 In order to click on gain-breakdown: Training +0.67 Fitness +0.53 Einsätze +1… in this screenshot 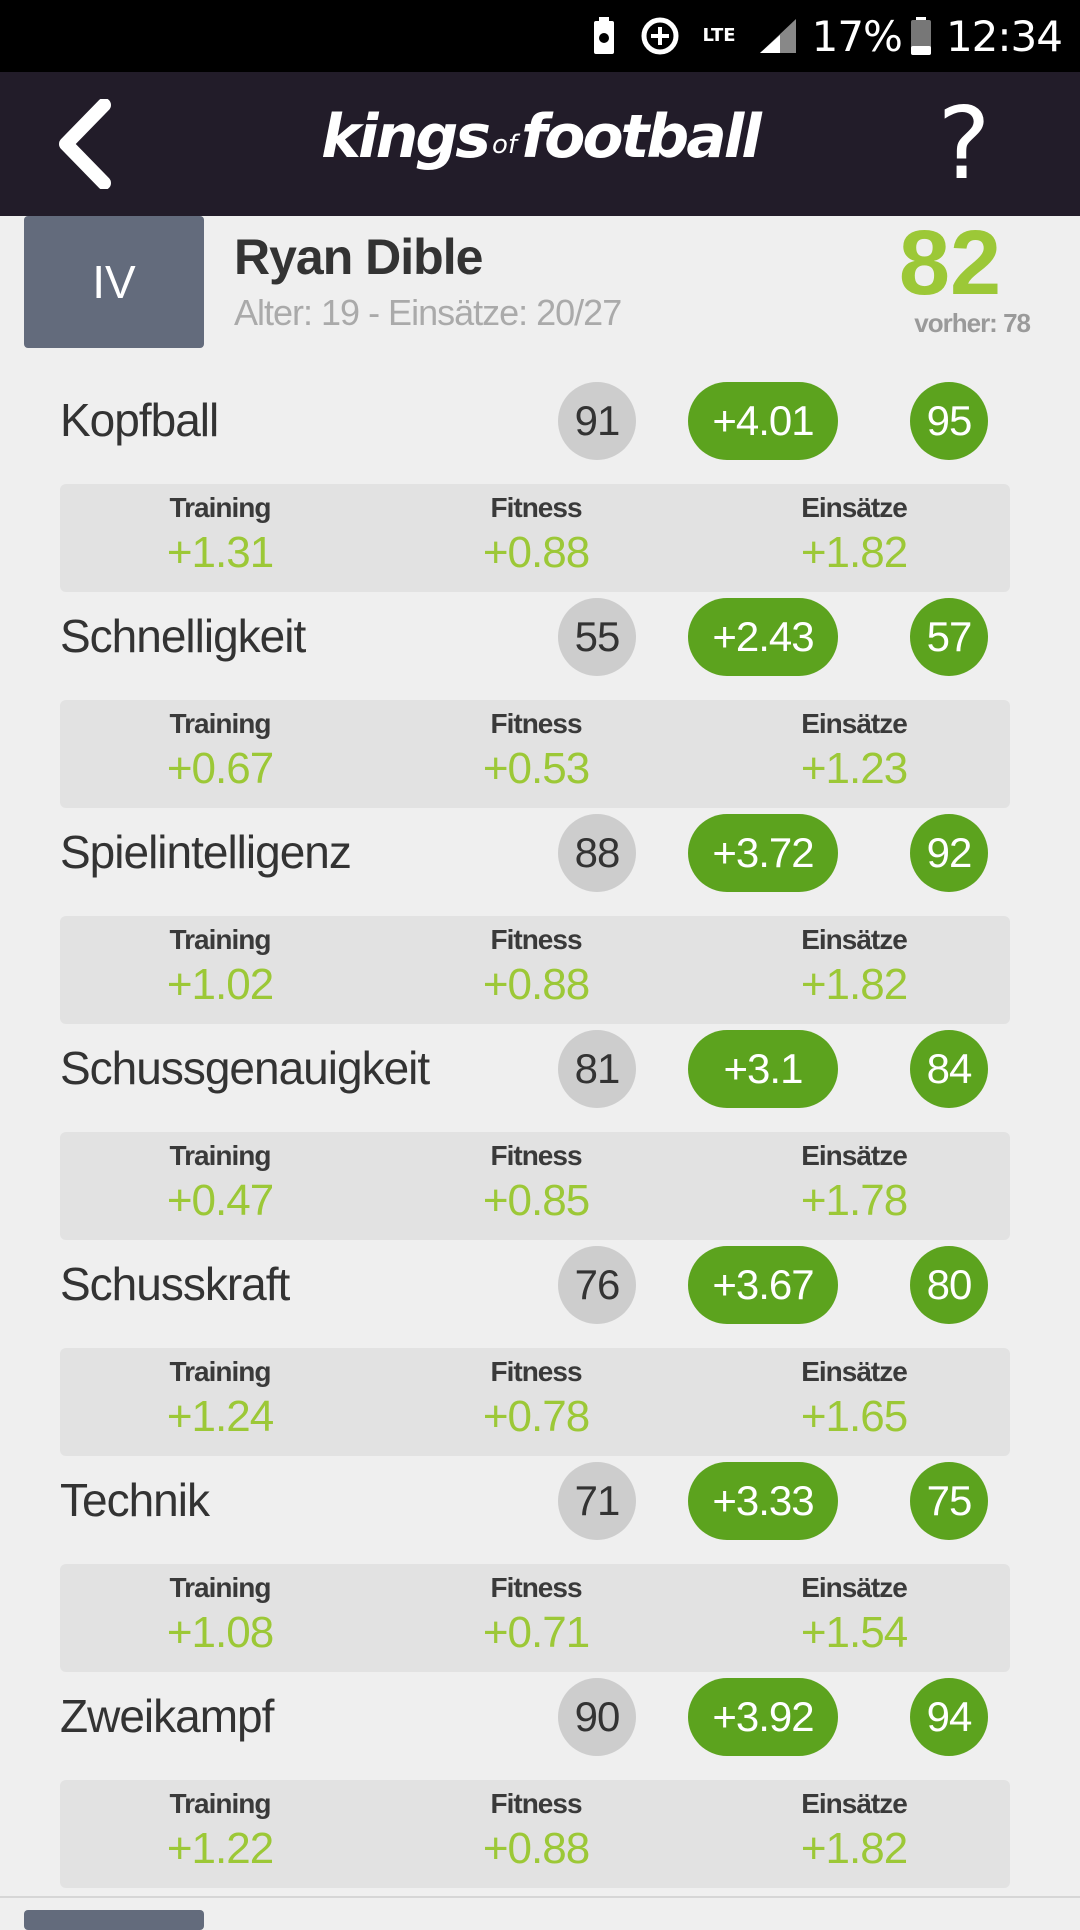, I will do `click(535, 754)`.